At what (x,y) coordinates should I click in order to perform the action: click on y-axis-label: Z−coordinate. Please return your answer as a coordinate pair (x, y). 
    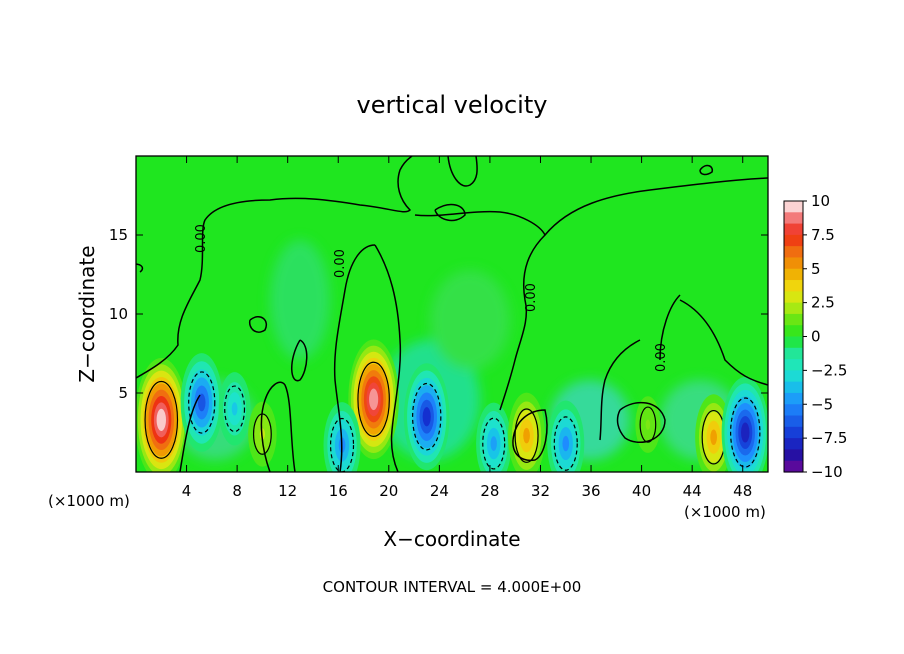
    Looking at the image, I should click on (87, 313).